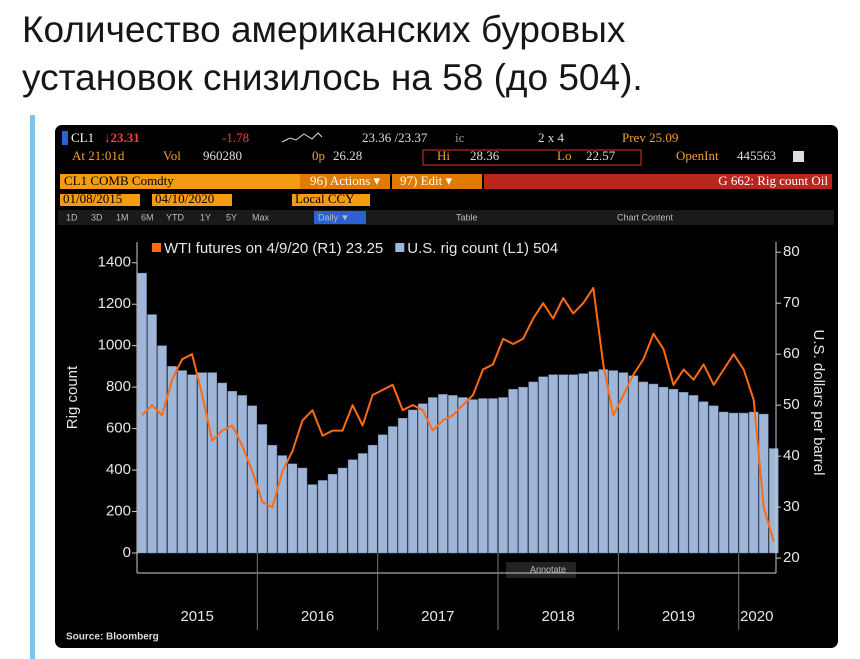 This screenshot has width=860, height=659. What do you see at coordinates (678, 616) in the screenshot?
I see `x-tick-label: 2019` at bounding box center [678, 616].